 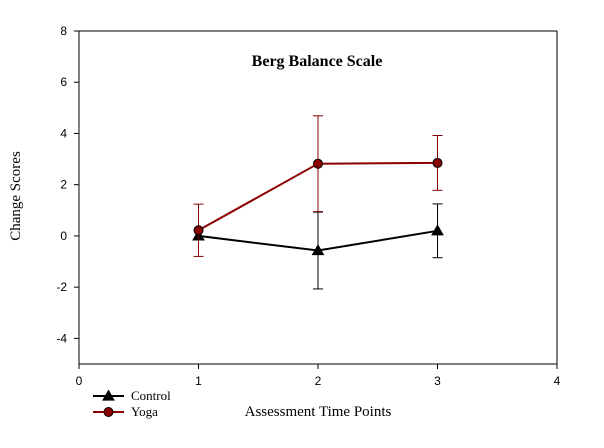 What do you see at coordinates (61, 338) in the screenshot?
I see `y-tick-label: -4` at bounding box center [61, 338].